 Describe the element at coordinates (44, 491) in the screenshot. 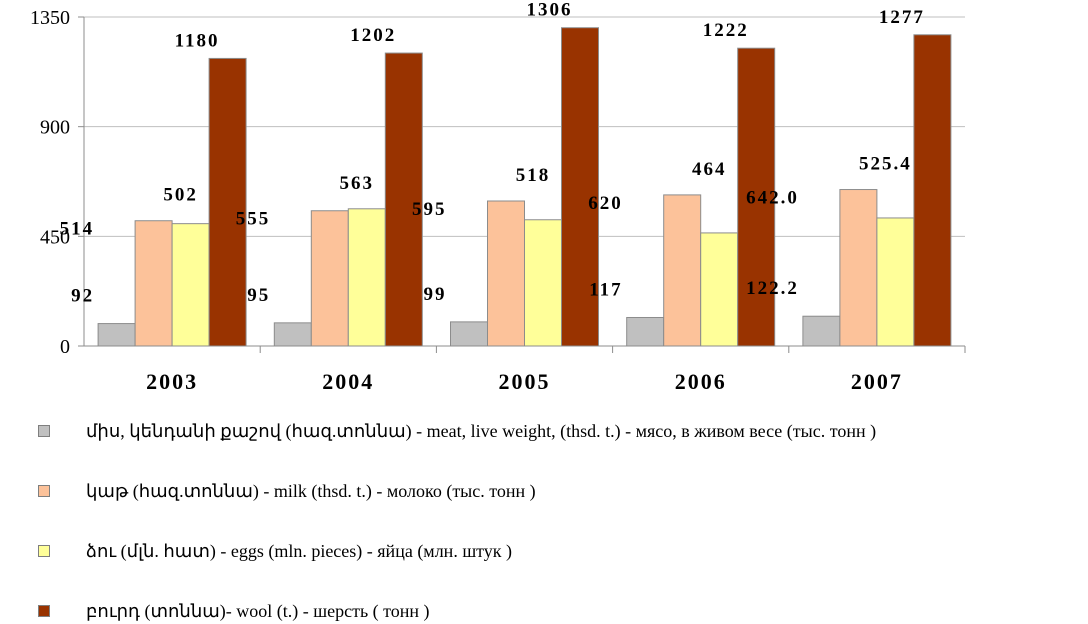

I see `legend-swatch-milk` at that location.